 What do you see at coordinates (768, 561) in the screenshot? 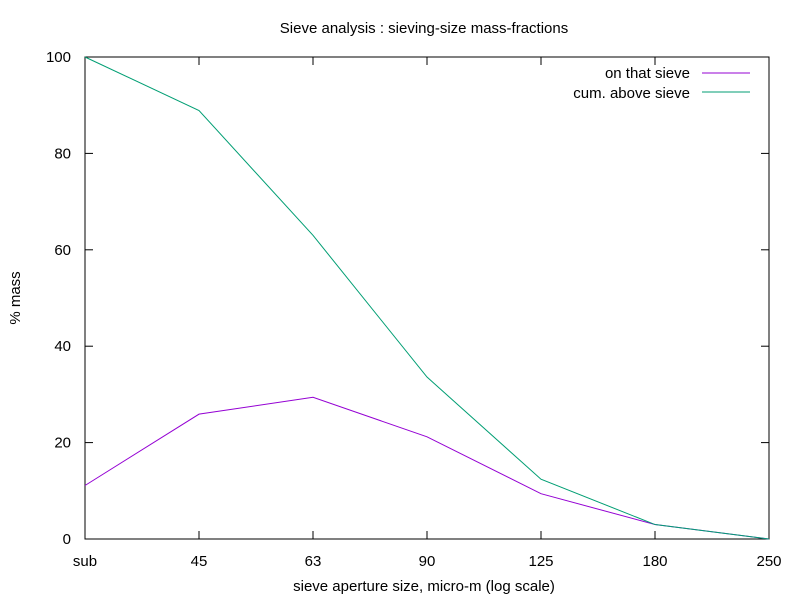
I see `x-tick-label: 250` at bounding box center [768, 561].